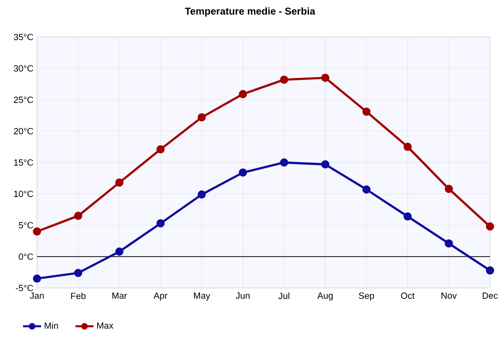  I want to click on x-tick-label: Nov, so click(449, 295).